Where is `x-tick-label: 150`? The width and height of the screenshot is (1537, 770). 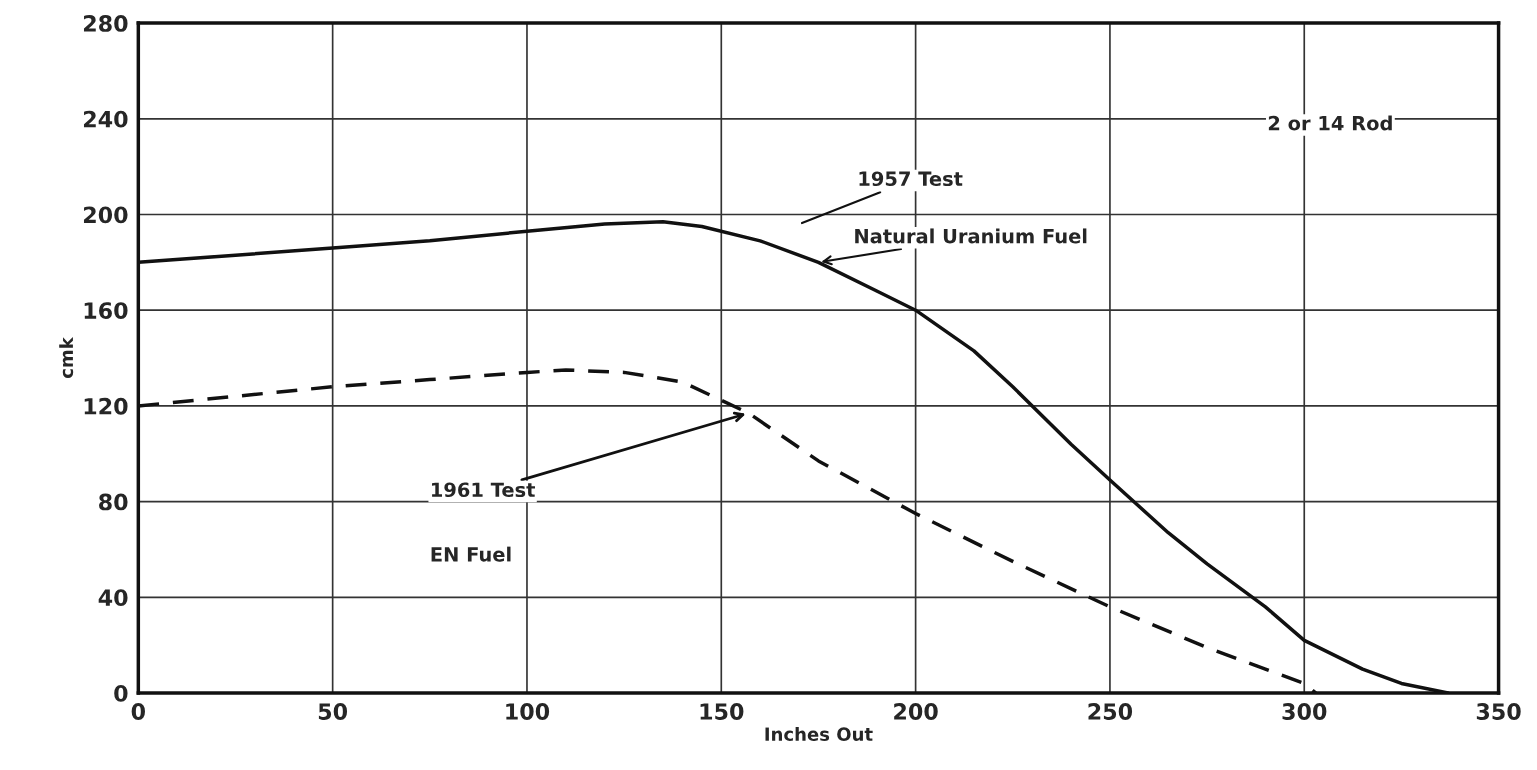
x-tick-label: 150 is located at coordinates (722, 711).